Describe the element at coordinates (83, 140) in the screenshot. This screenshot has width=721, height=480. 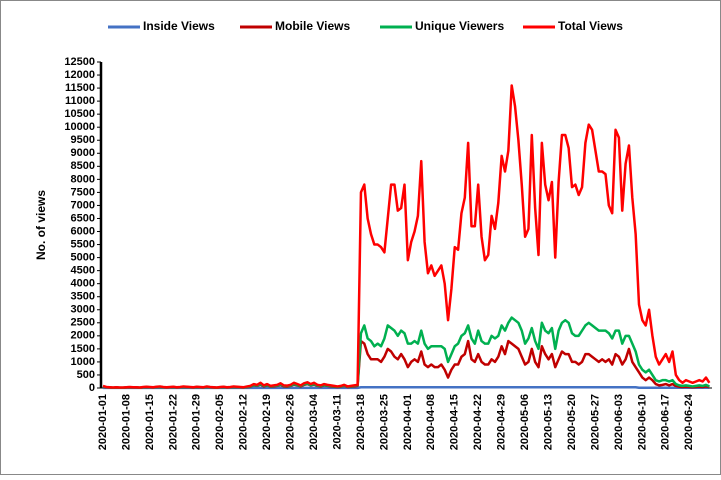
I see `y-tick-label: 9500` at that location.